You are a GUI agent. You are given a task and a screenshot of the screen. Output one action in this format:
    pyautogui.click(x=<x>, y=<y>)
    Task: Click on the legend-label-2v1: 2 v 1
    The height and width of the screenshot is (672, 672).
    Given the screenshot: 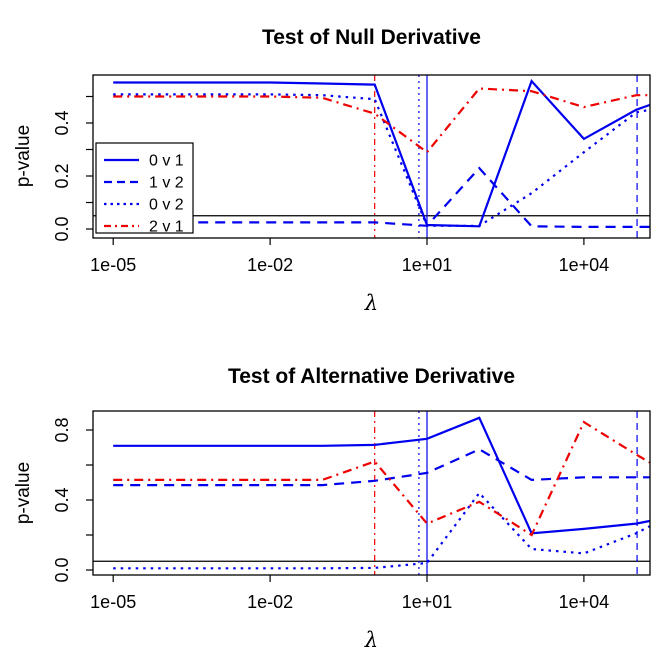 What is the action you would take?
    pyautogui.click(x=166, y=227)
    